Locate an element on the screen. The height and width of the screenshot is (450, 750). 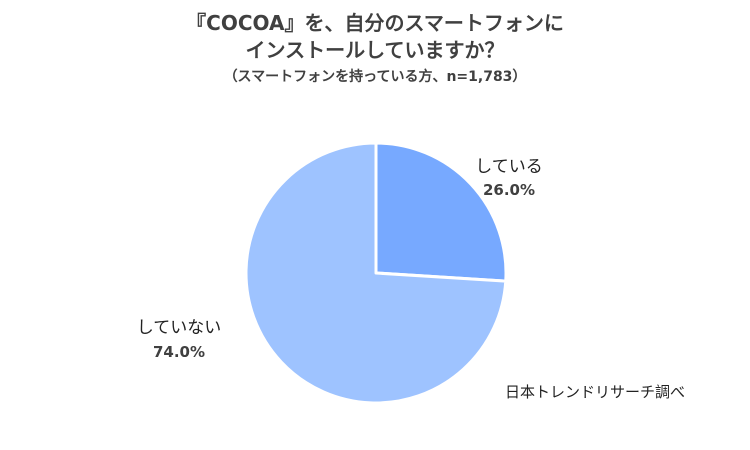
slice-value-not-installed: 74.0% is located at coordinates (179, 352).